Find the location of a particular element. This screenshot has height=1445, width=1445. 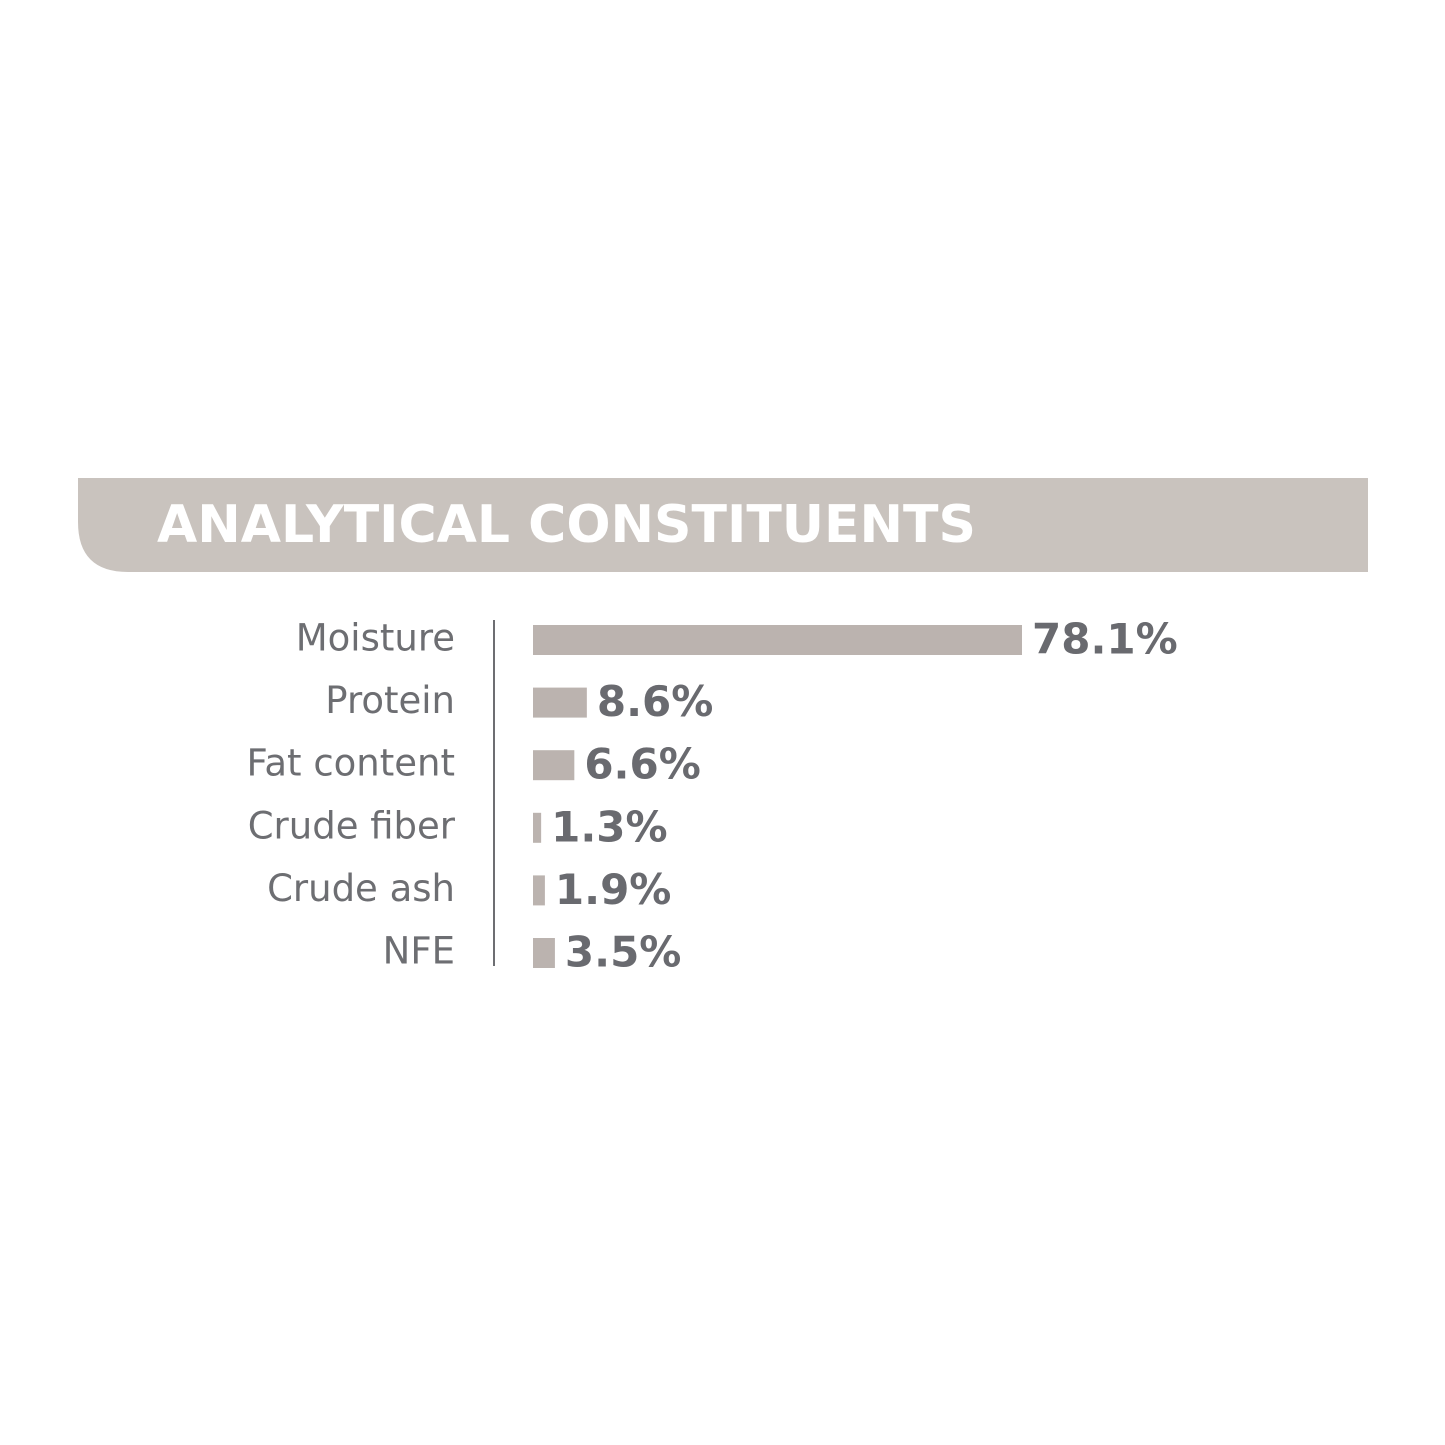

title-band is located at coordinates (723, 525).